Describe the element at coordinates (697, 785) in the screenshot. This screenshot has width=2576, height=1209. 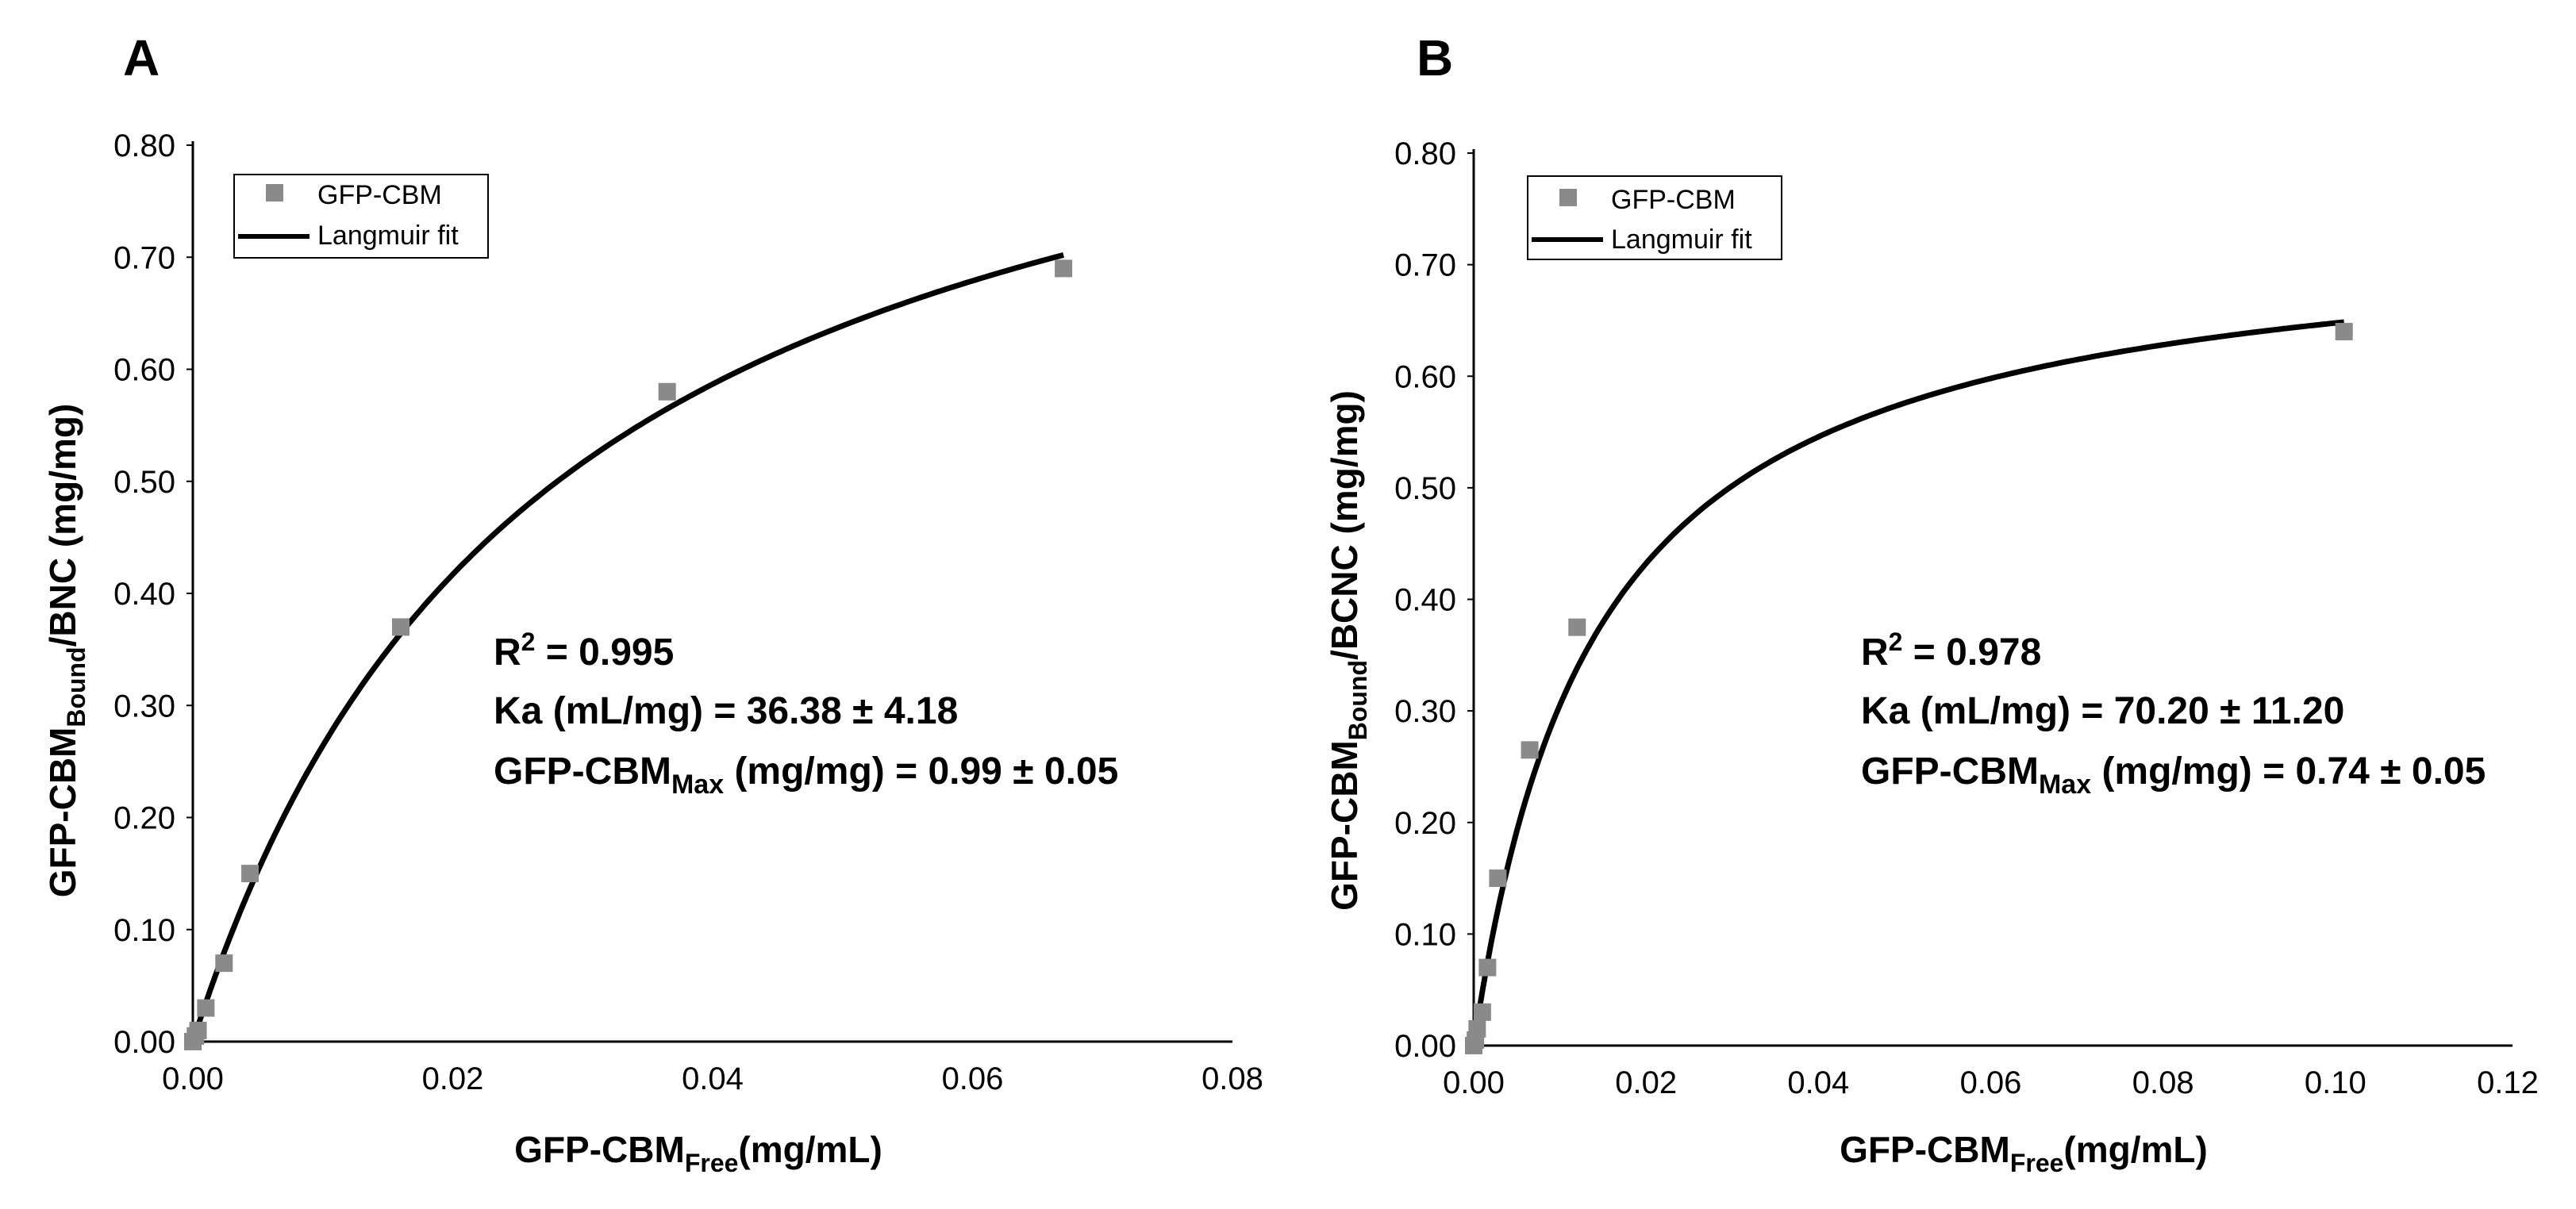
I see `panel-a-max-sub: Max` at that location.